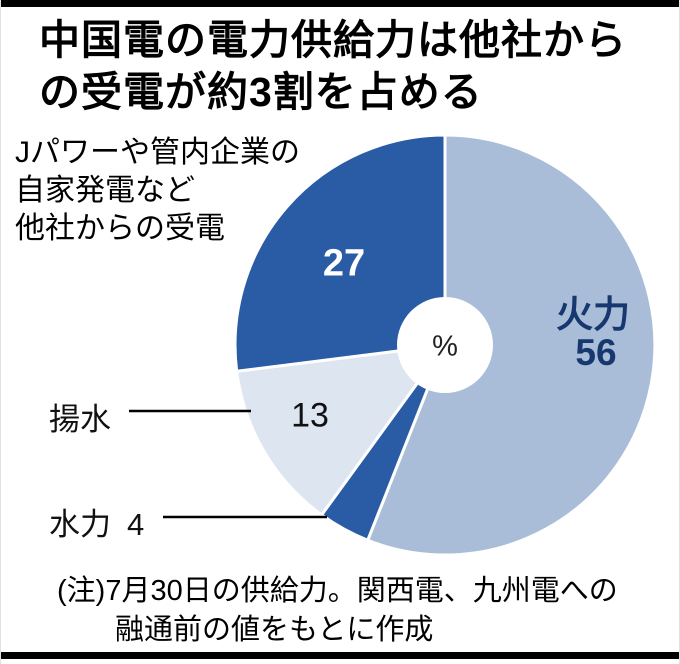  I want to click on pie-slice-pumped-storage, so click(342, 430).